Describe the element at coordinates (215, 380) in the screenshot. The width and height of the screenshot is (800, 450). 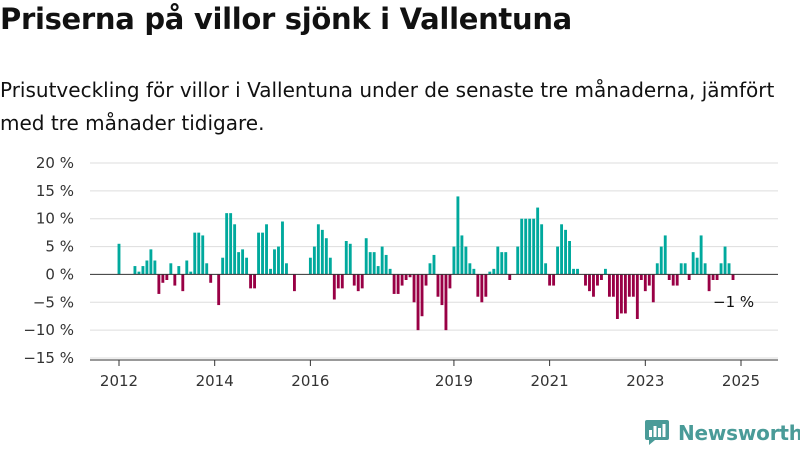
I see `x-tick-label: 2014` at that location.